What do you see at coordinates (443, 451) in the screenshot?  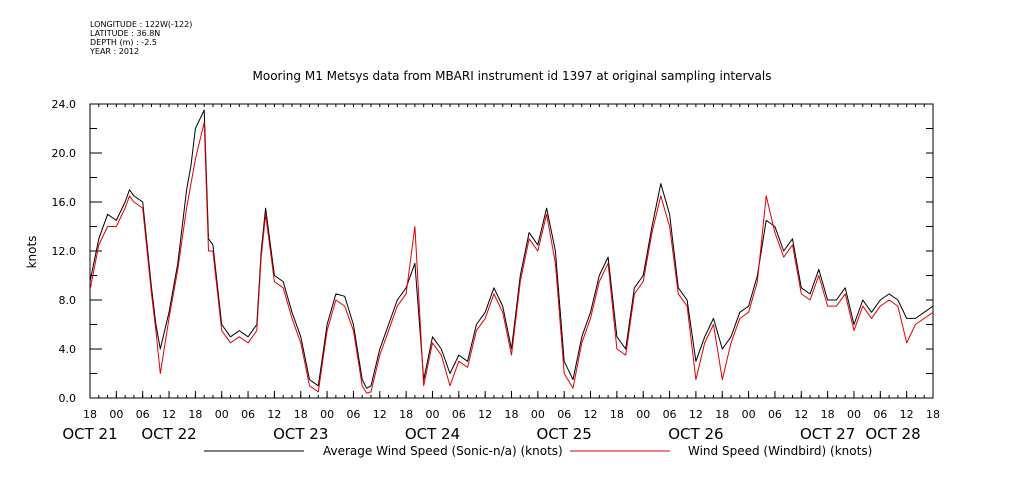 I see `legend-label-1: Average Wind Speed (Sonic-n/a) (knots)` at bounding box center [443, 451].